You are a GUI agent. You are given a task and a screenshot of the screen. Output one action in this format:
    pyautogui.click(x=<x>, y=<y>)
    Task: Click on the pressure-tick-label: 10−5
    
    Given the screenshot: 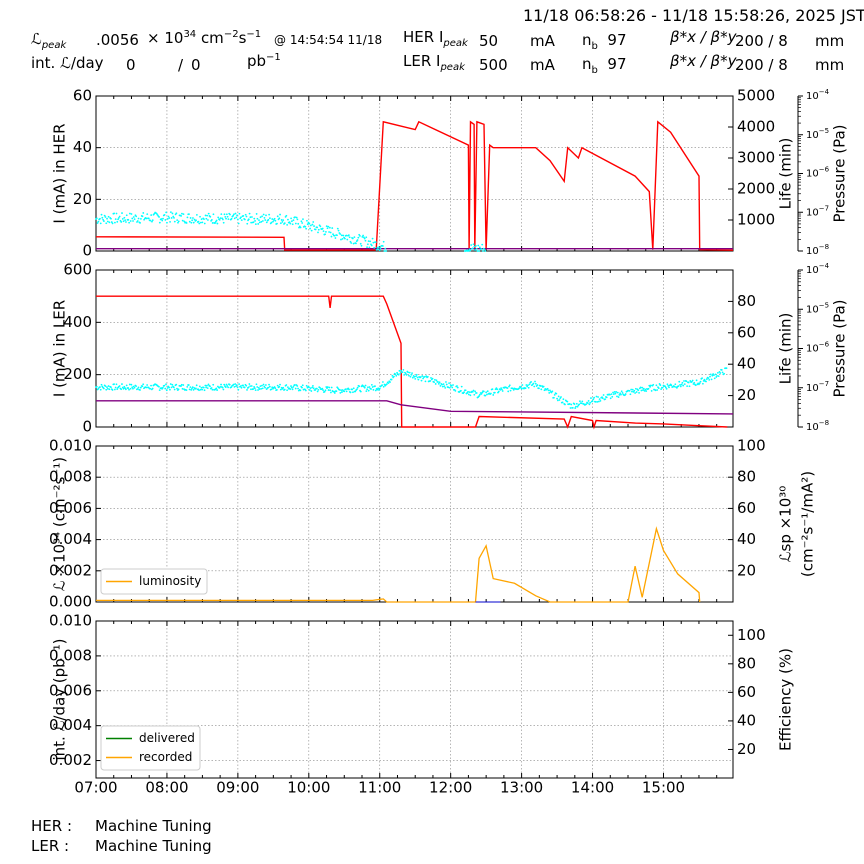 What is the action you would take?
    pyautogui.click(x=817, y=134)
    